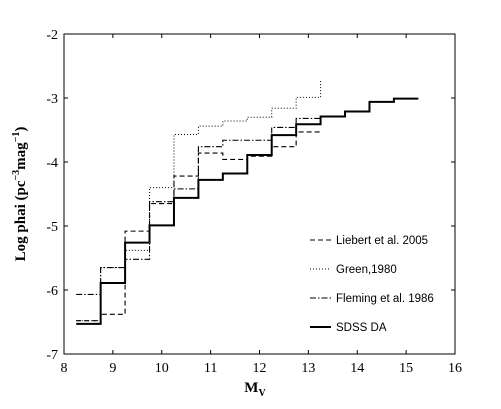 Image resolution: width=501 pixels, height=409 pixels. Describe the element at coordinates (382, 241) in the screenshot. I see `legend-label: Liebert et al. 2005` at that location.